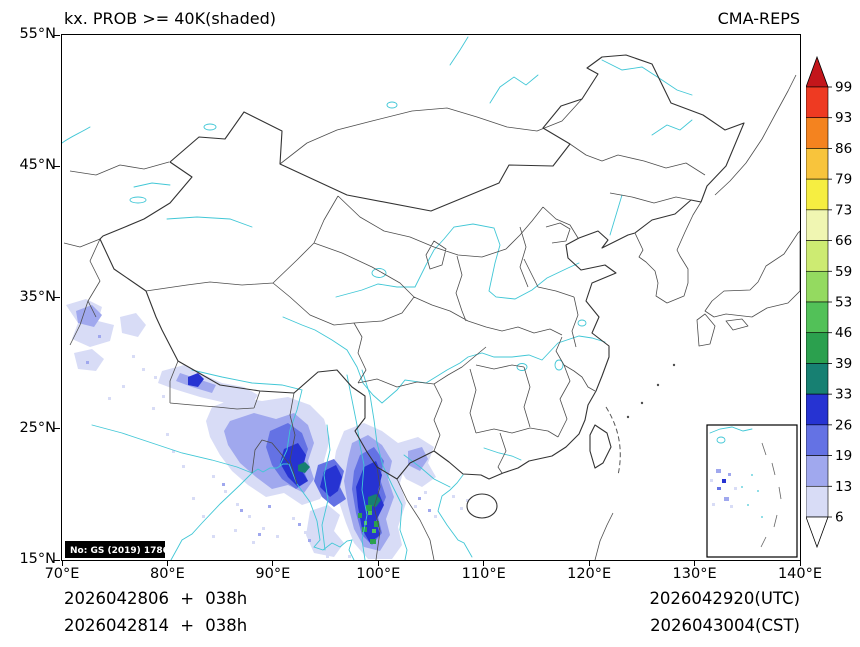 The height and width of the screenshot is (647, 860). Describe the element at coordinates (210, 127) in the screenshot. I see `zaysan-lake` at that location.